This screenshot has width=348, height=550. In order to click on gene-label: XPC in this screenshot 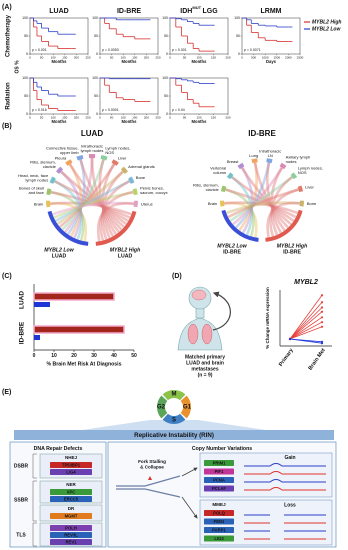, I will do `click(71, 491)`.